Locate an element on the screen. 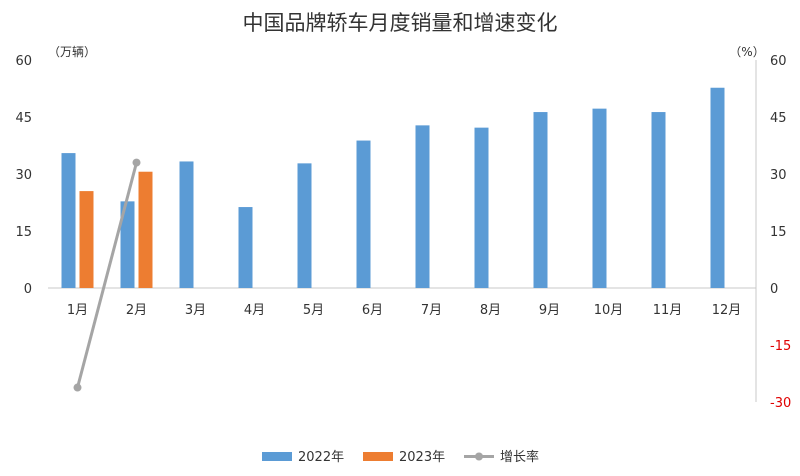 This screenshot has height=476, width=800. legend-label: 2022年 is located at coordinates (321, 457).